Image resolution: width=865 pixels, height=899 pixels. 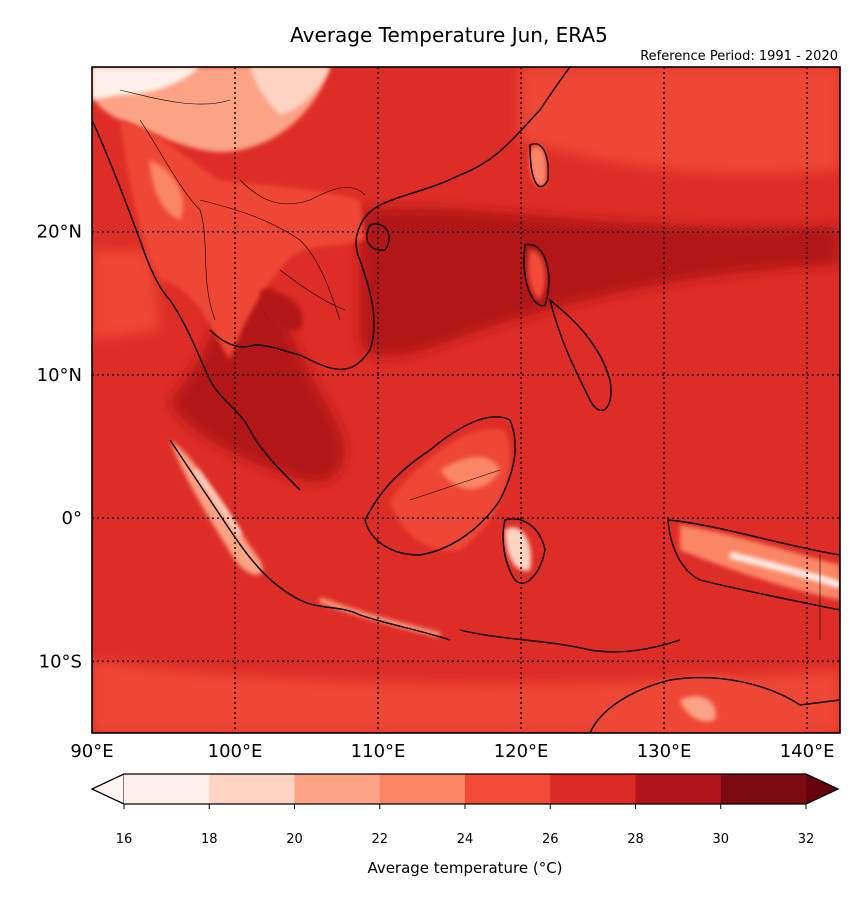 I want to click on longitude-tick-label: 140°E, so click(x=807, y=751).